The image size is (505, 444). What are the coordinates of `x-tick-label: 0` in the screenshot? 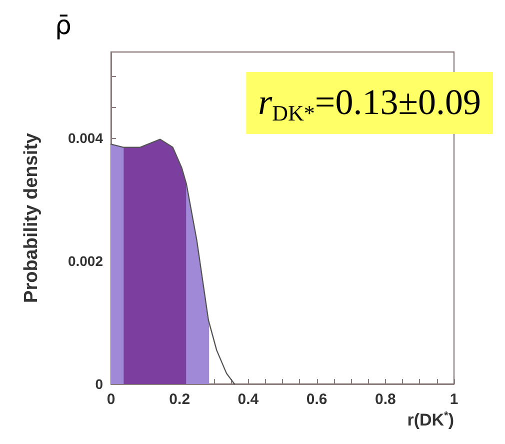 It's located at (111, 399).